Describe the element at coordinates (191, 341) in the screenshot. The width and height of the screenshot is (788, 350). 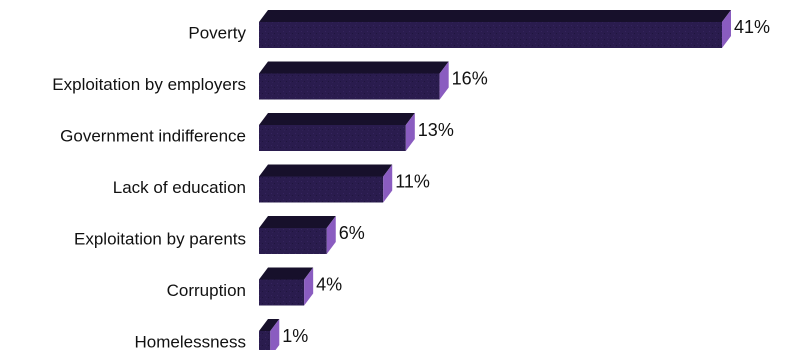
I see `category-label: Homelessness` at that location.